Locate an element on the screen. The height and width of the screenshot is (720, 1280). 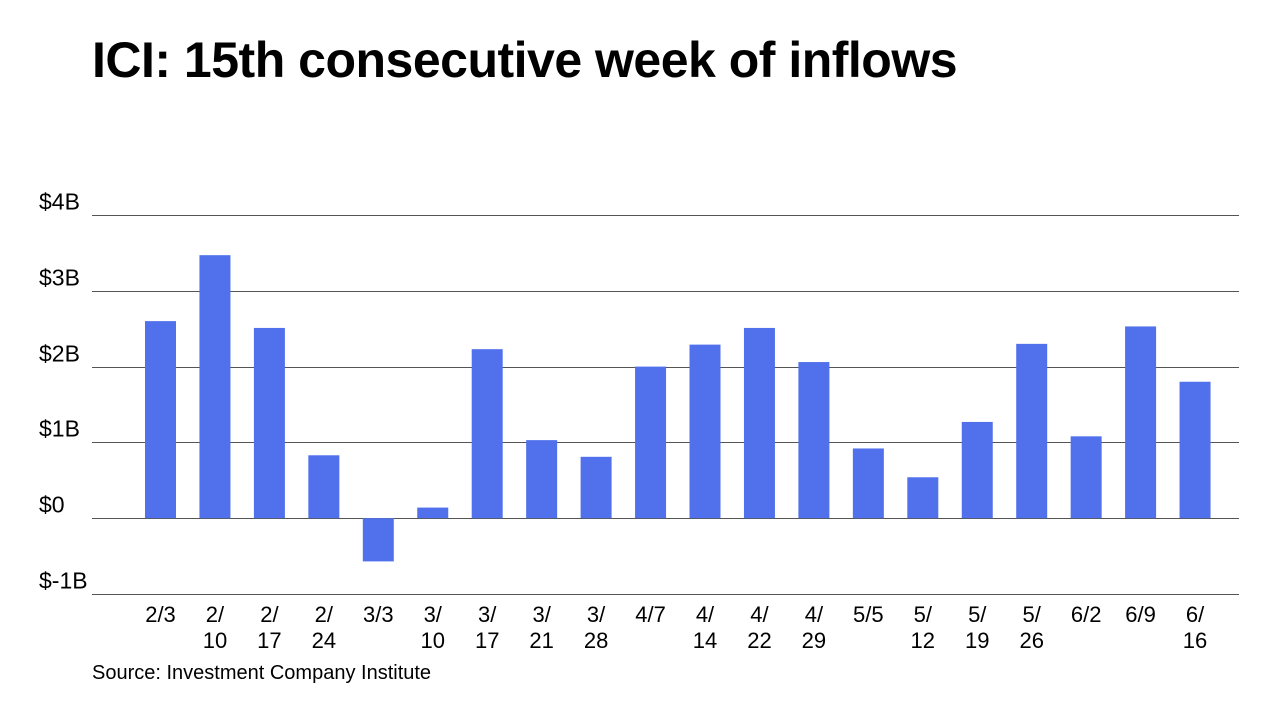
x-tick-label: 28 is located at coordinates (596, 640).